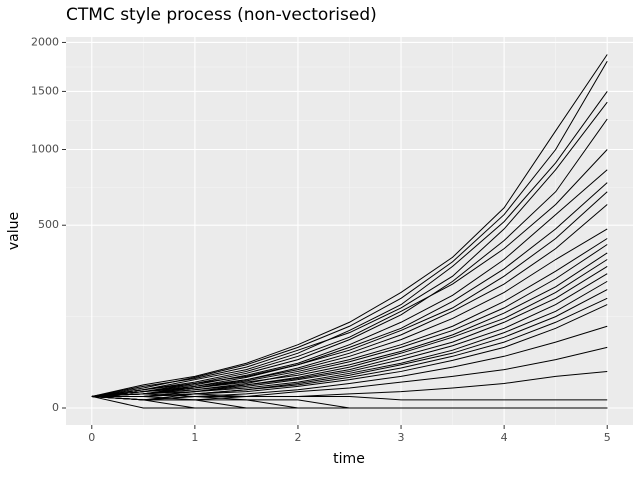 The height and width of the screenshot is (484, 640). What do you see at coordinates (55, 407) in the screenshot?
I see `y-tick-label: 0` at bounding box center [55, 407].